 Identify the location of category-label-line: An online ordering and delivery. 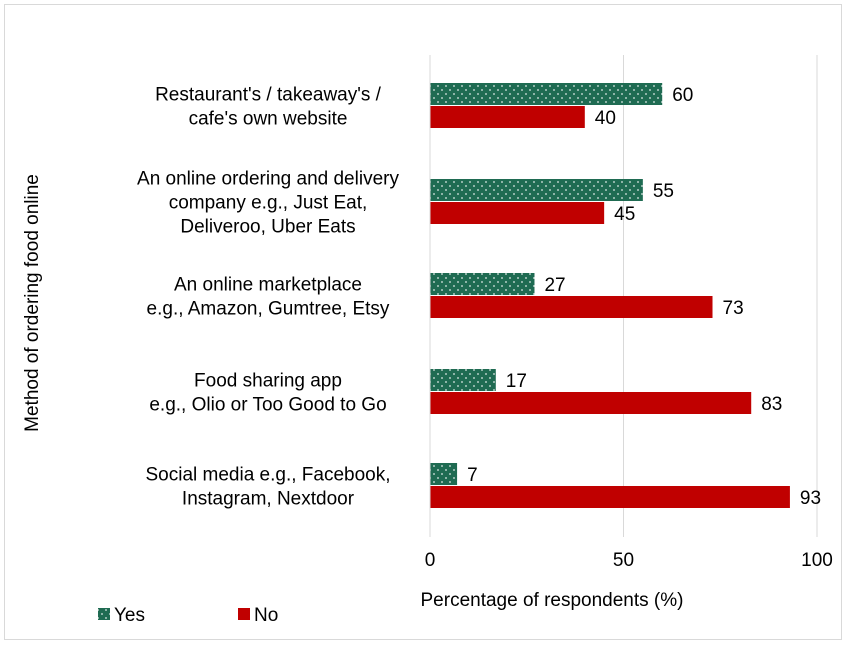
(268, 179).